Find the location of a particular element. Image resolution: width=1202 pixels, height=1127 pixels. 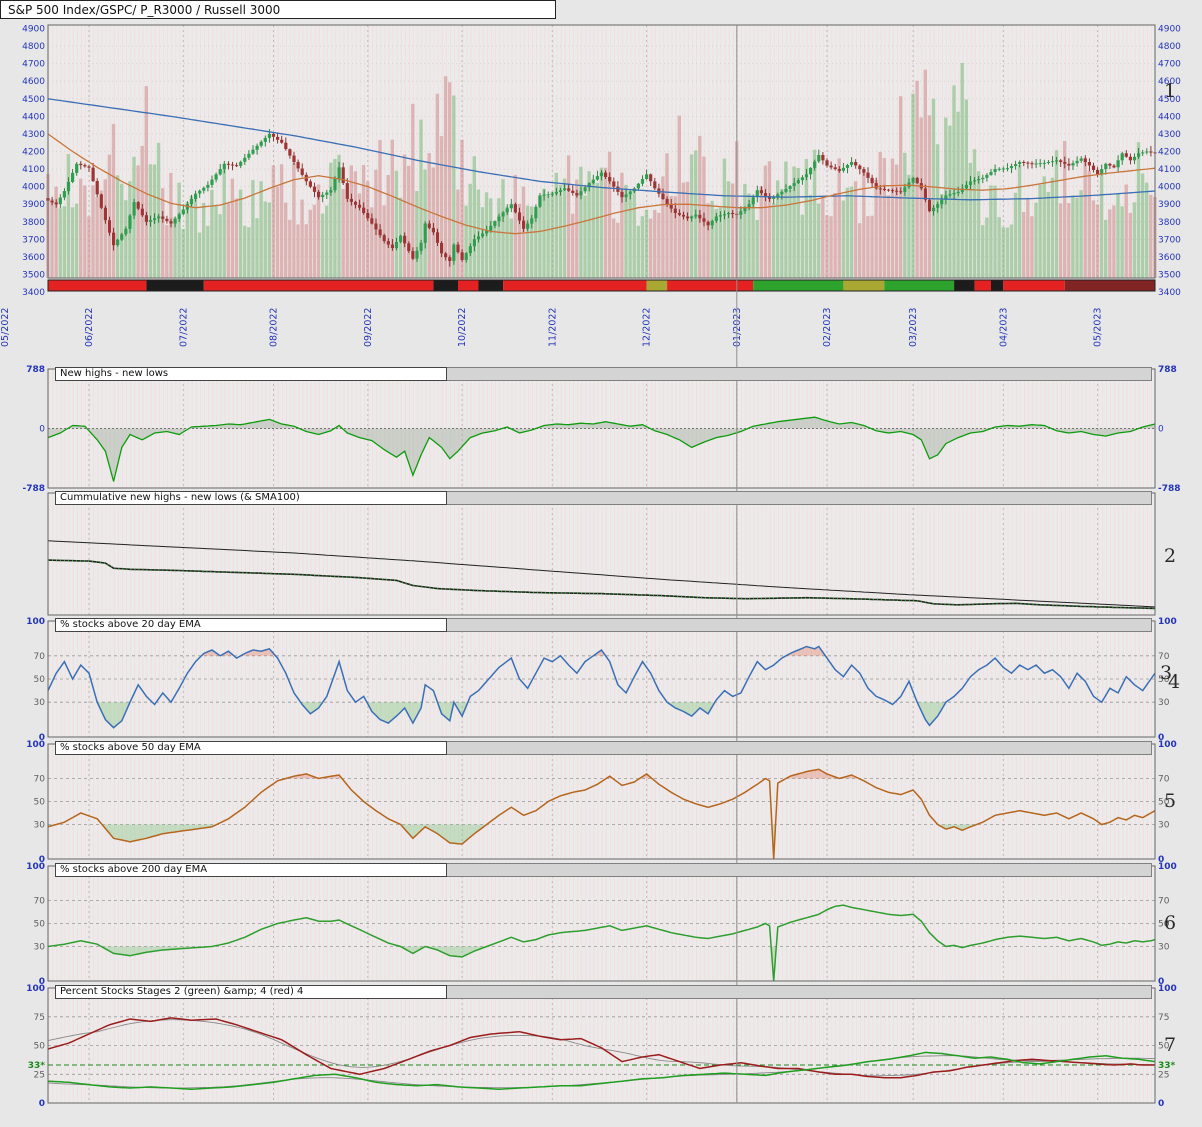

stage-strip is located at coordinates (601, 285).